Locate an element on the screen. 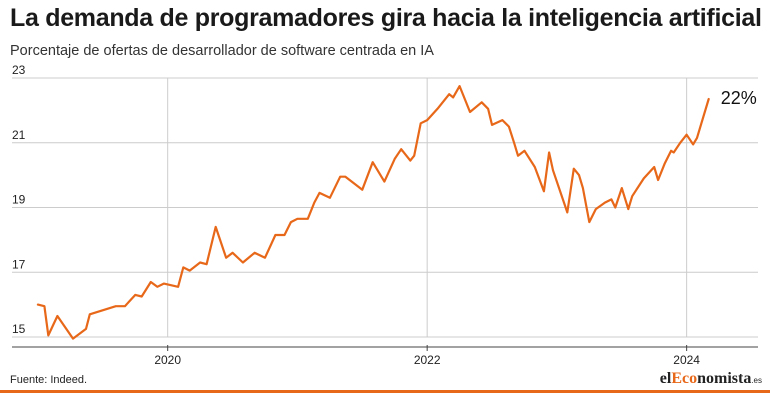  x-tick-label: 2024 is located at coordinates (686, 360).